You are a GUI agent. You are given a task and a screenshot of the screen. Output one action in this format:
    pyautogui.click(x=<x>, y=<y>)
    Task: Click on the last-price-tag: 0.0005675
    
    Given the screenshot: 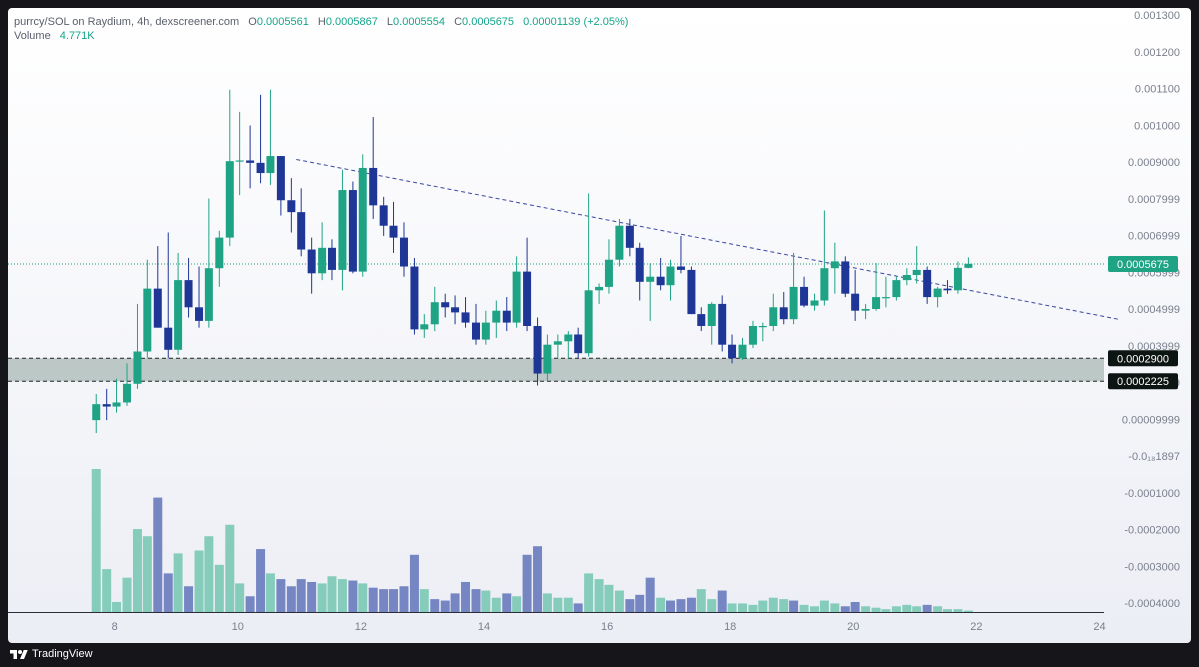 What is the action you would take?
    pyautogui.click(x=1143, y=263)
    